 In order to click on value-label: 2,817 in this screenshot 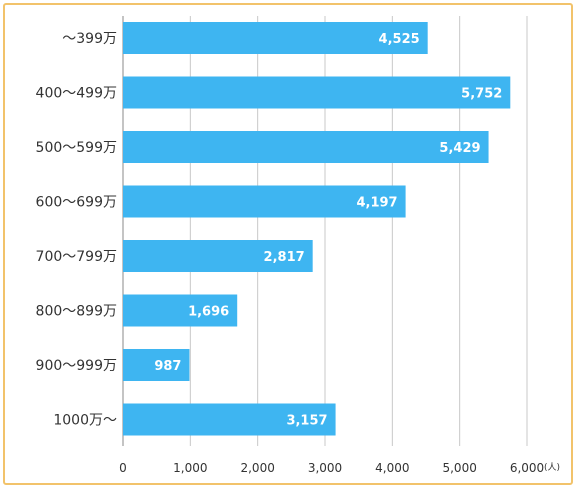, I will do `click(284, 257)`.